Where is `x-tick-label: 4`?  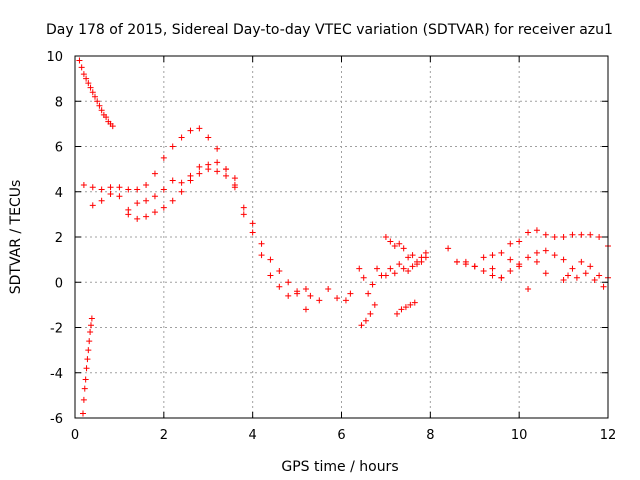
x-tick-label: 4 is located at coordinates (253, 435).